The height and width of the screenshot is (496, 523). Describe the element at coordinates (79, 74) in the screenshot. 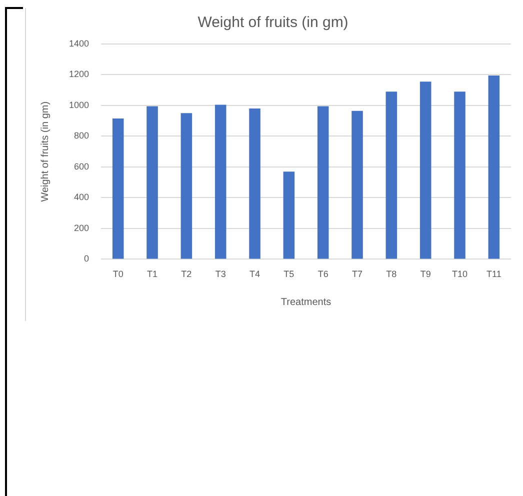

I see `y-tick-label: 1200` at that location.